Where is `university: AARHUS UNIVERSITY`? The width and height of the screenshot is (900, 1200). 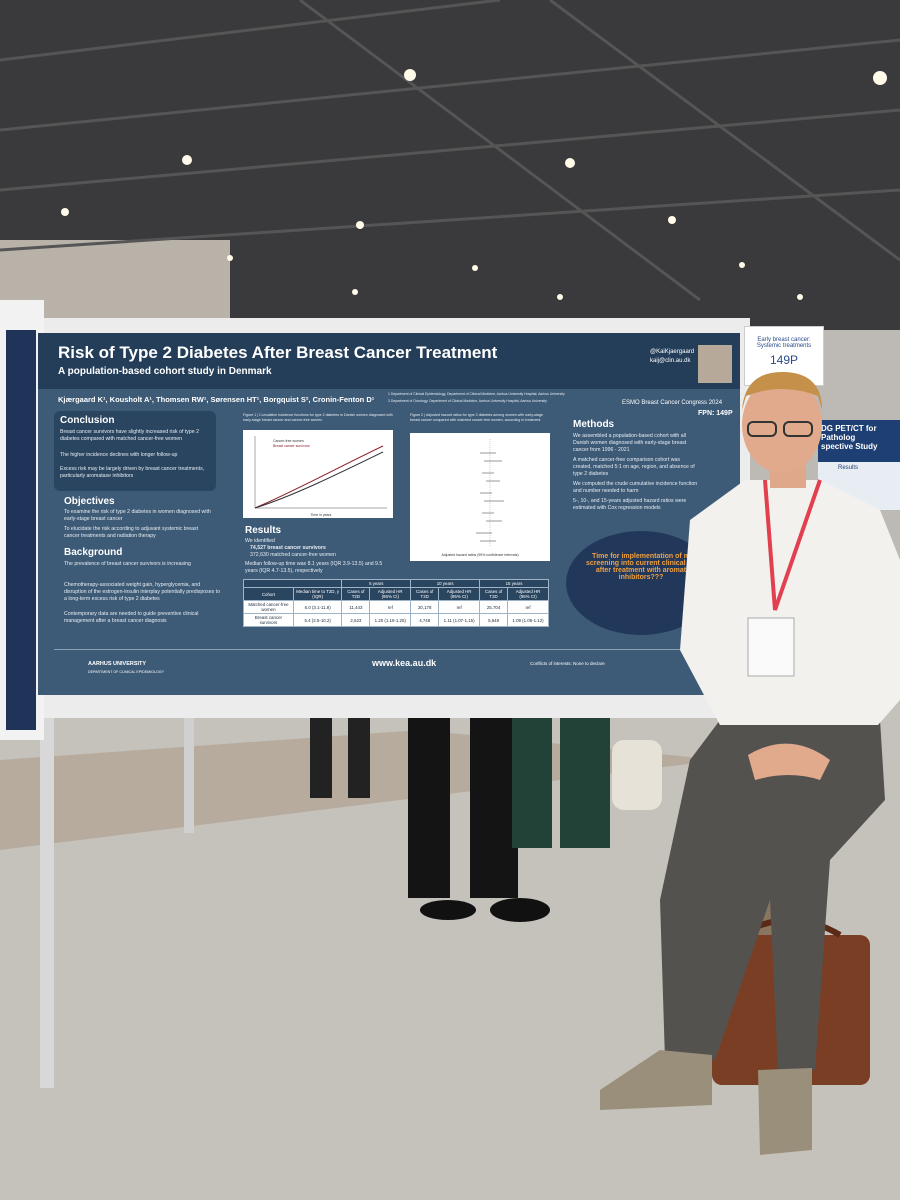
university: AARHUS UNIVERSITY is located at coordinates (117, 664).